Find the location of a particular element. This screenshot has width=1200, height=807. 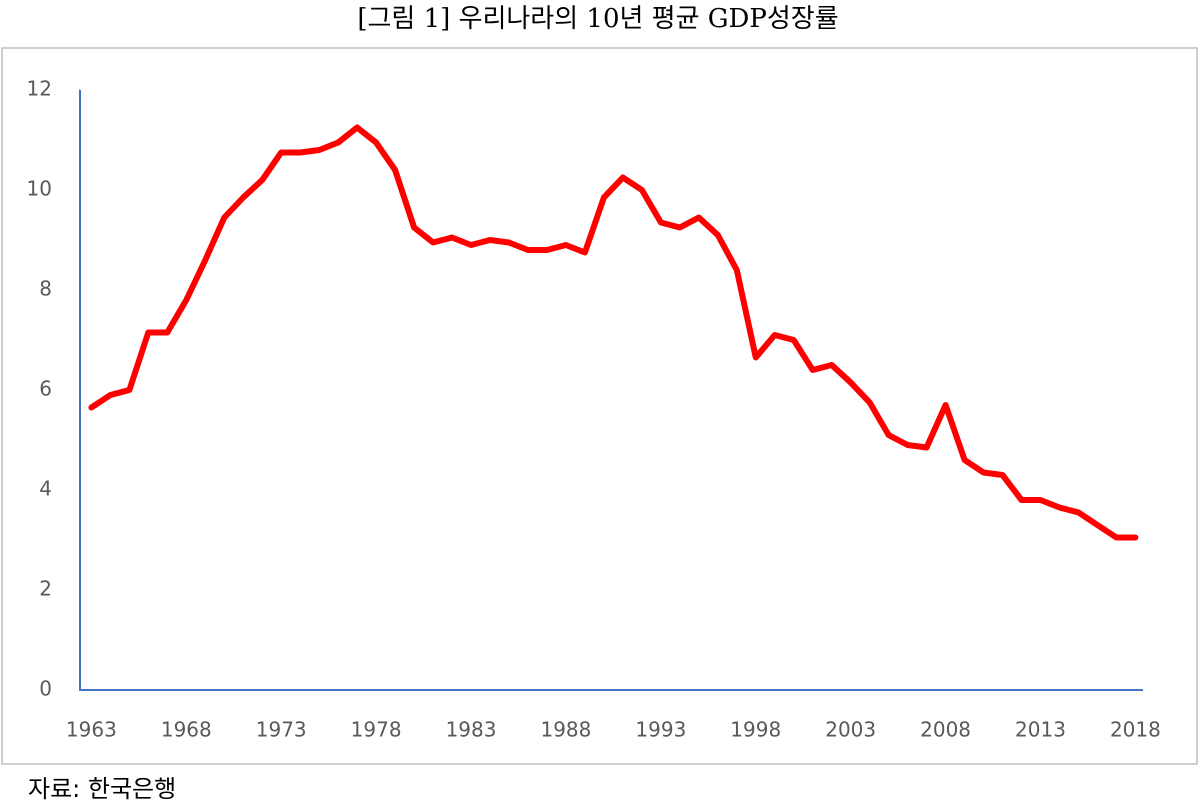

source-note: 자료: 한국은행 is located at coordinates (102, 789).